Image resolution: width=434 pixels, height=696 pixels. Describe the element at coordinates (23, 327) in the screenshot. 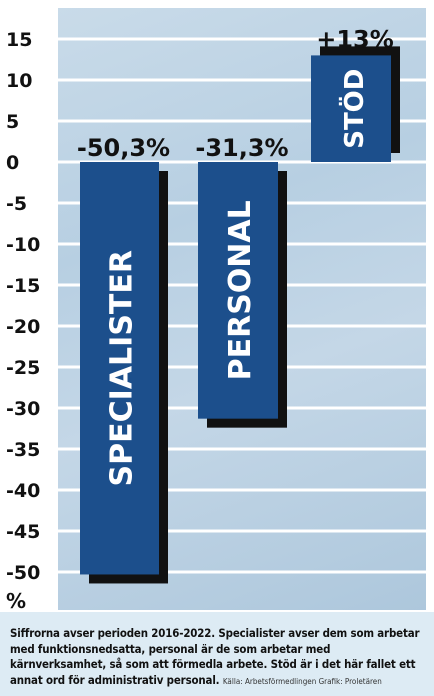

I see `y-tick-label: -20` at that location.